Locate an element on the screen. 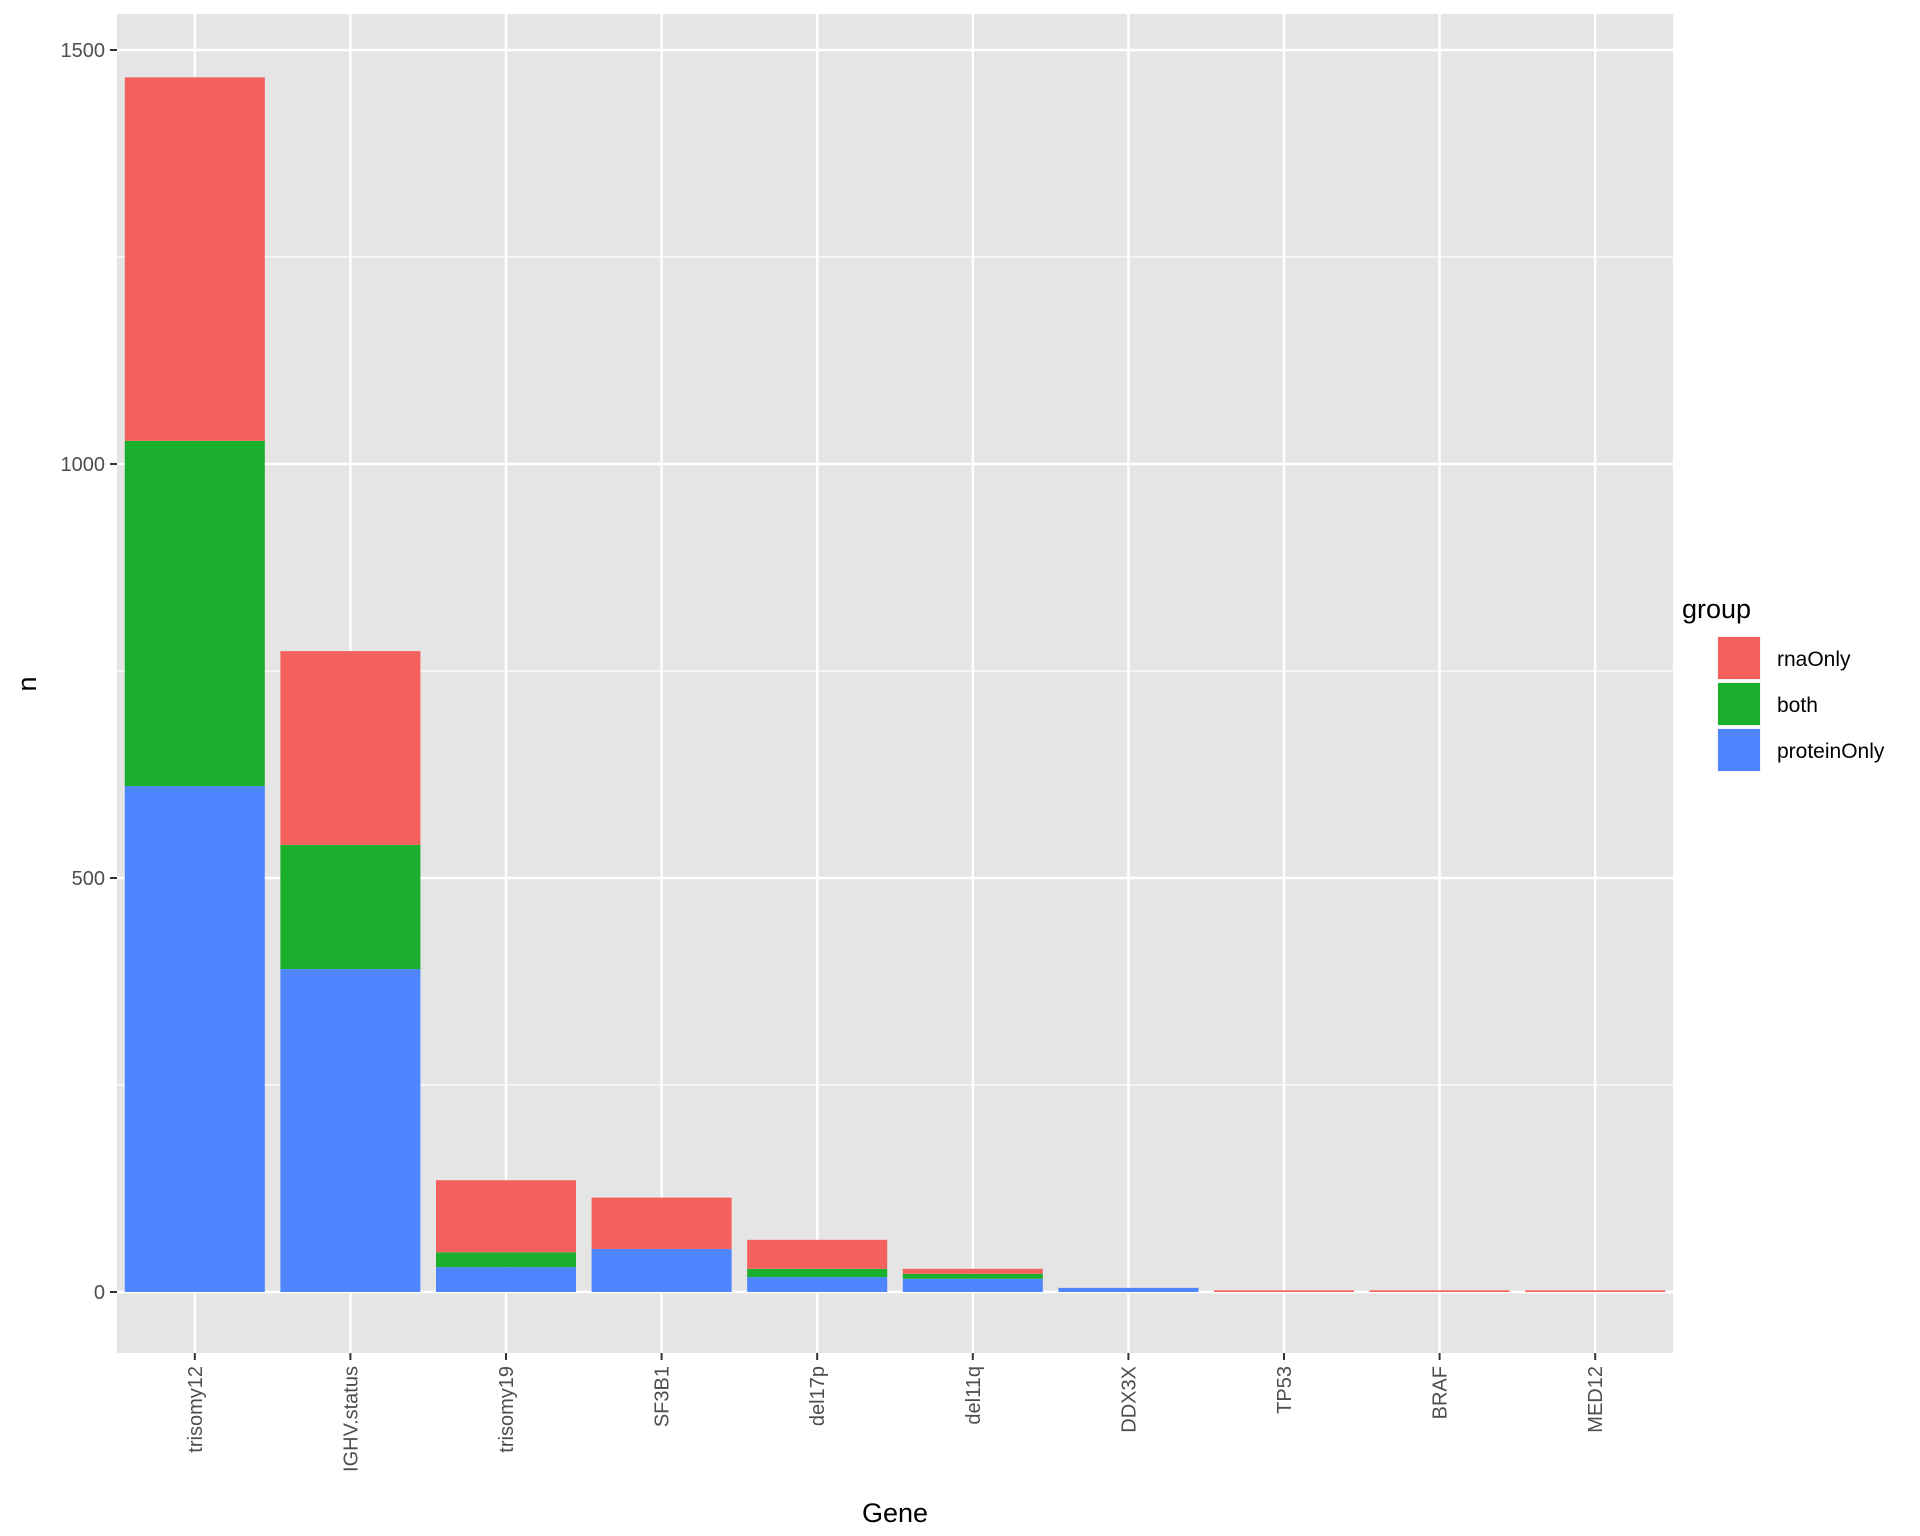  legend-swatch-rnaOnly is located at coordinates (1739, 658).